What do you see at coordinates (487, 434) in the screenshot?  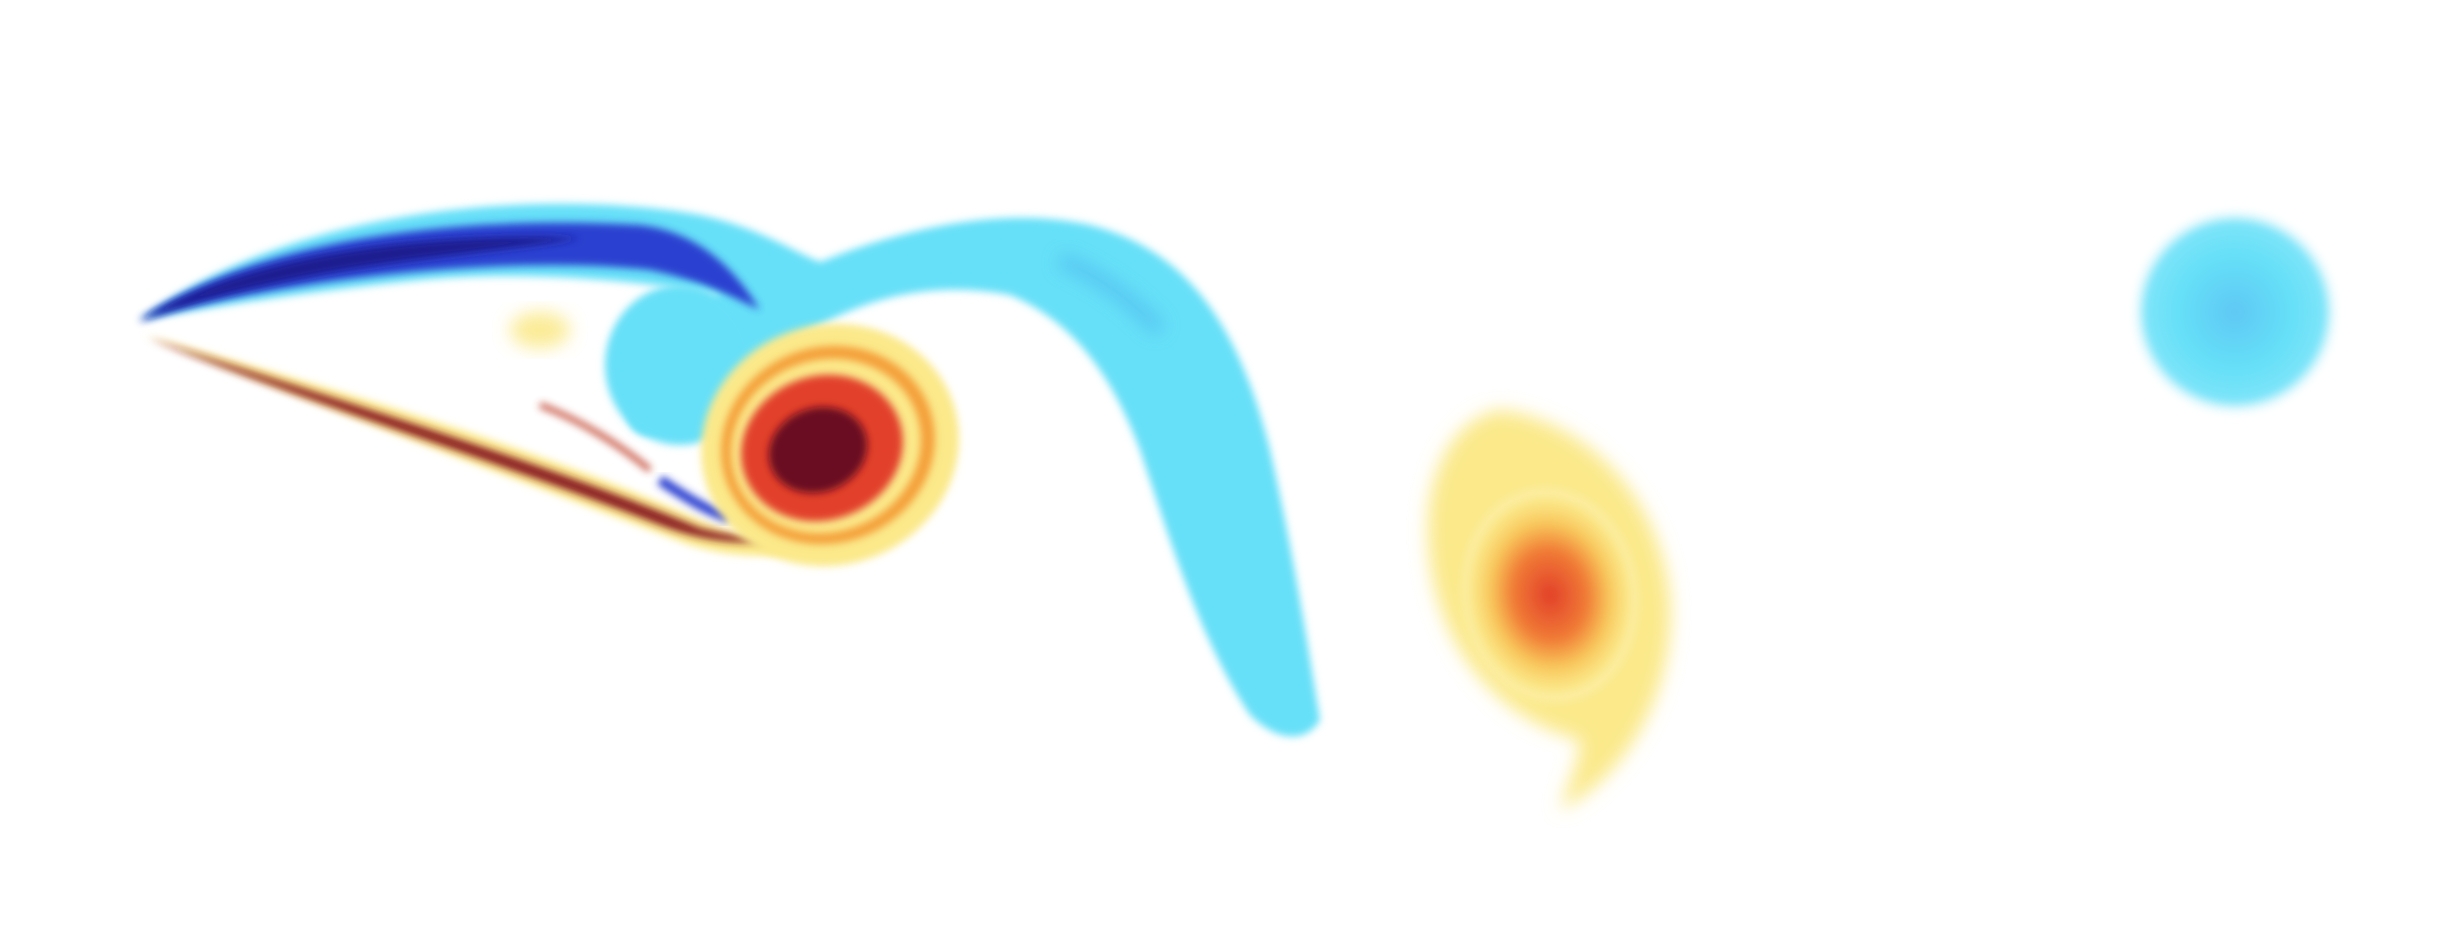 I see `lower-shear-layer` at bounding box center [487, 434].